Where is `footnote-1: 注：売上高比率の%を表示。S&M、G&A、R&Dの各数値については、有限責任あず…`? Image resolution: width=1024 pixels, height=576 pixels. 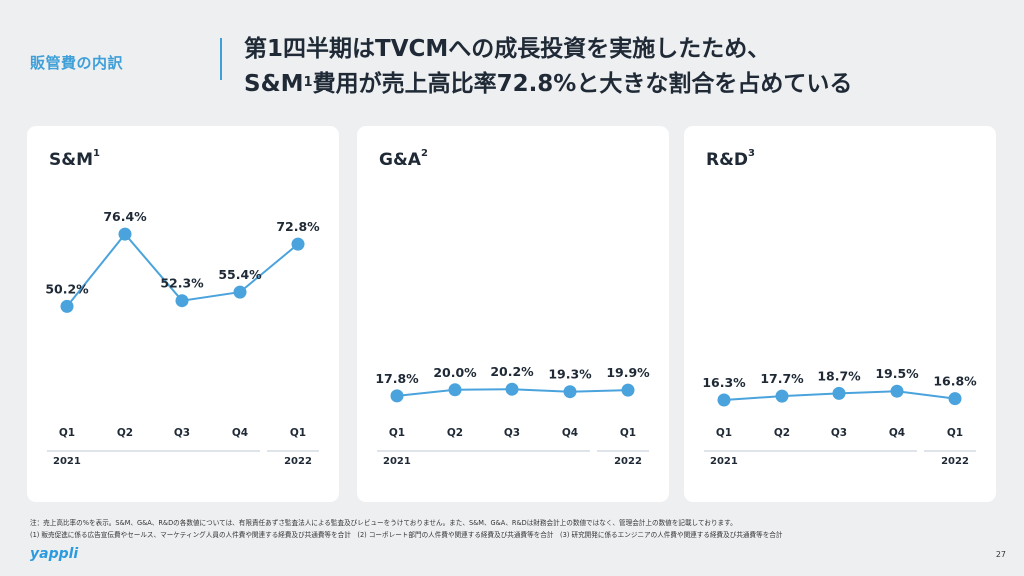
footnote-1: 注：売上高比率の%を表示。S&M、G&A、R&Dの各数値については、有限責任あず… is located at coordinates (383, 523).